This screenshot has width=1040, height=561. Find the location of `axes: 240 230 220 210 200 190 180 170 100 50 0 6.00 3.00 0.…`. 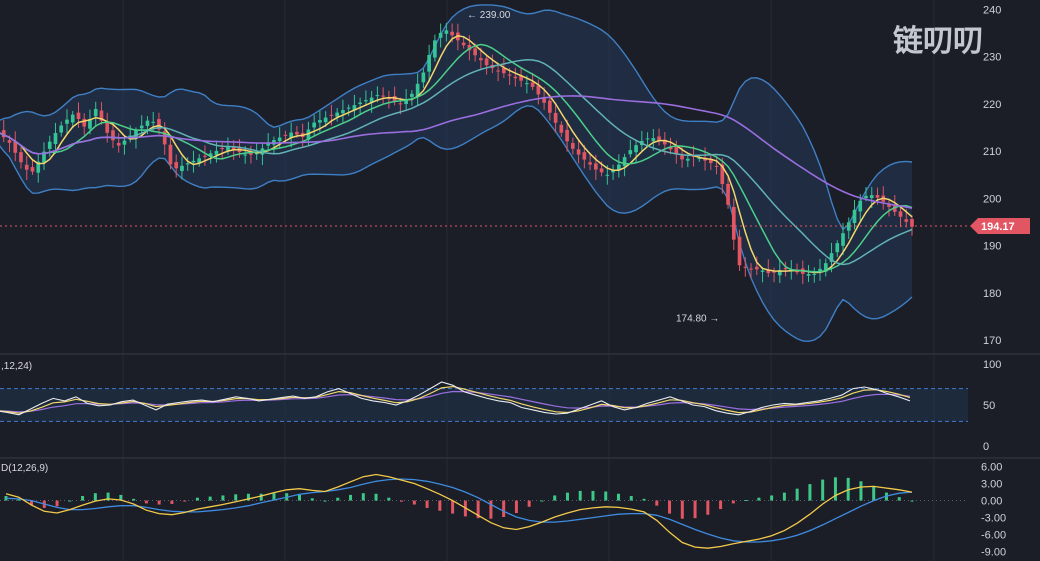

axes: 240 230 220 210 200 190 180 170 100 50 0 6.00 3.00 0.… is located at coordinates (993, 281).